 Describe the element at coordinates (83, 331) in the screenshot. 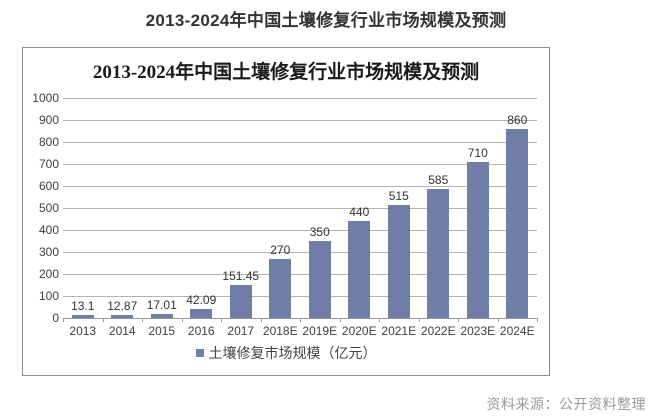

I see `x-axis-tick-label: 2013` at that location.